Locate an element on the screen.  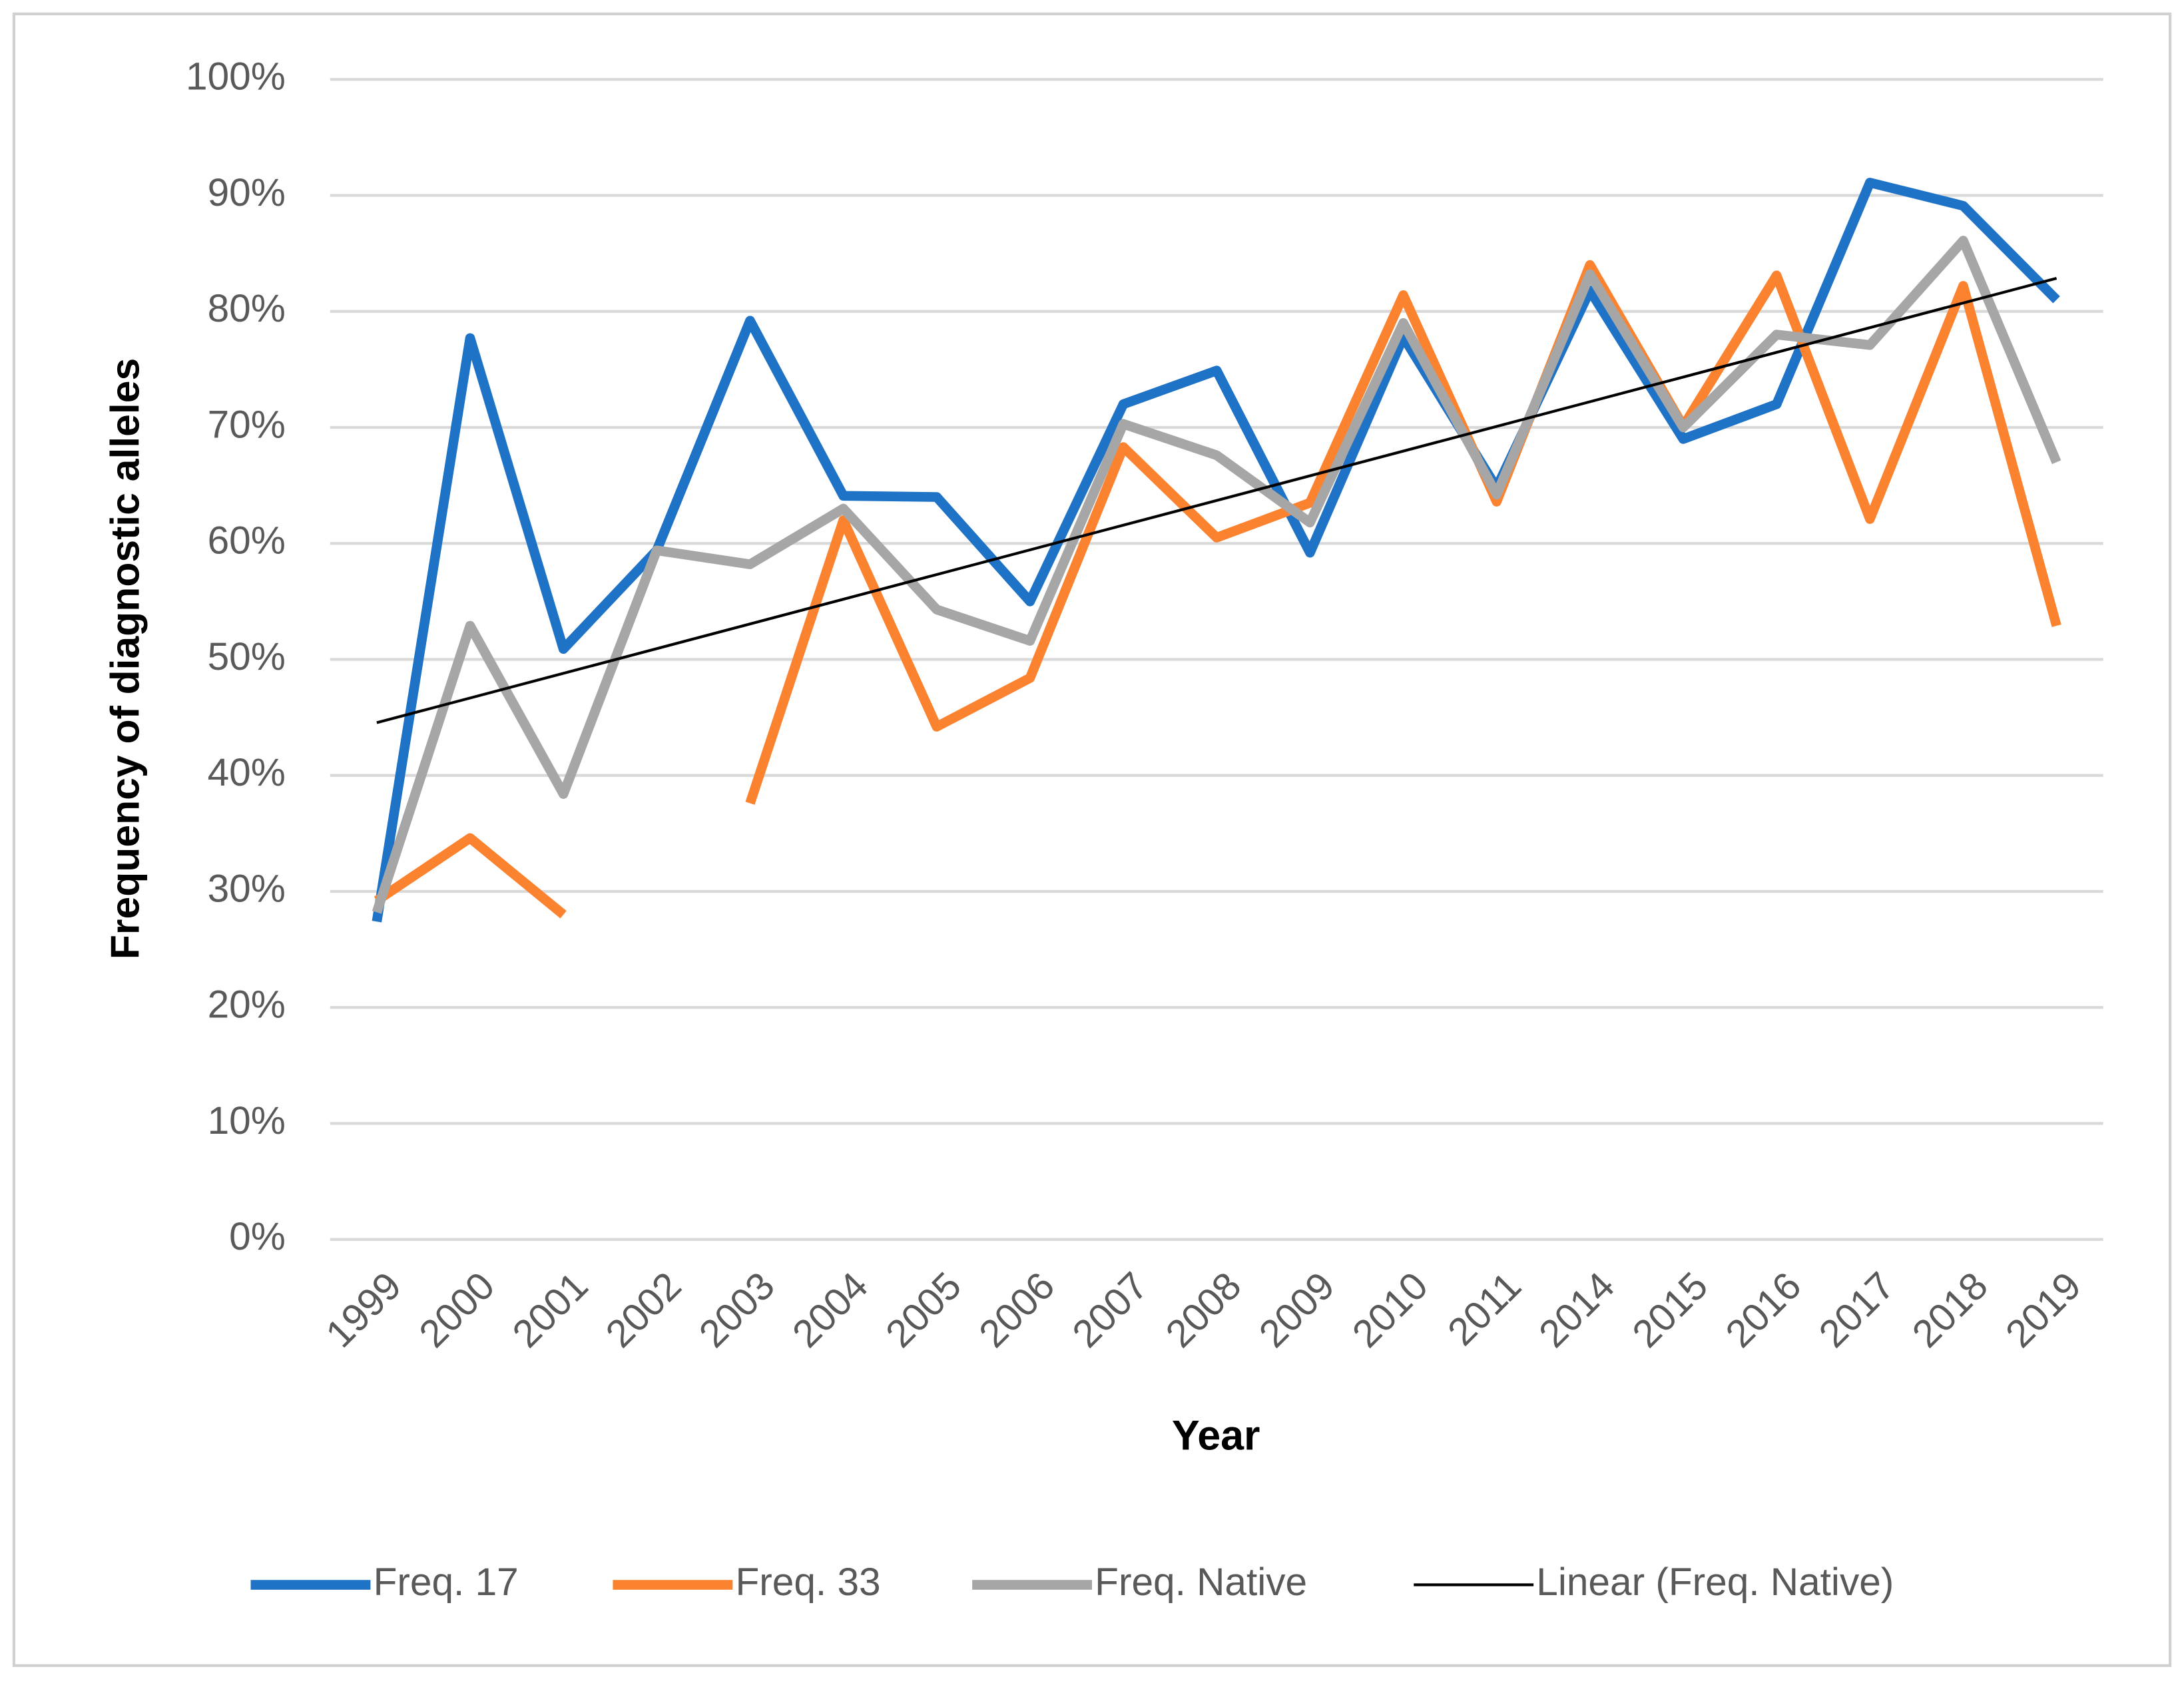
legend-label: Freq. 33 is located at coordinates (808, 1582).